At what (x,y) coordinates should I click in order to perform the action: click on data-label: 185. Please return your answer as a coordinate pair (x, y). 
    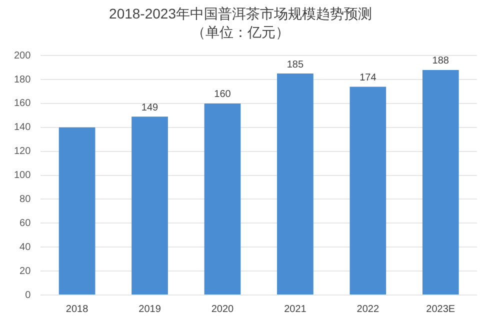
    Looking at the image, I should click on (295, 64).